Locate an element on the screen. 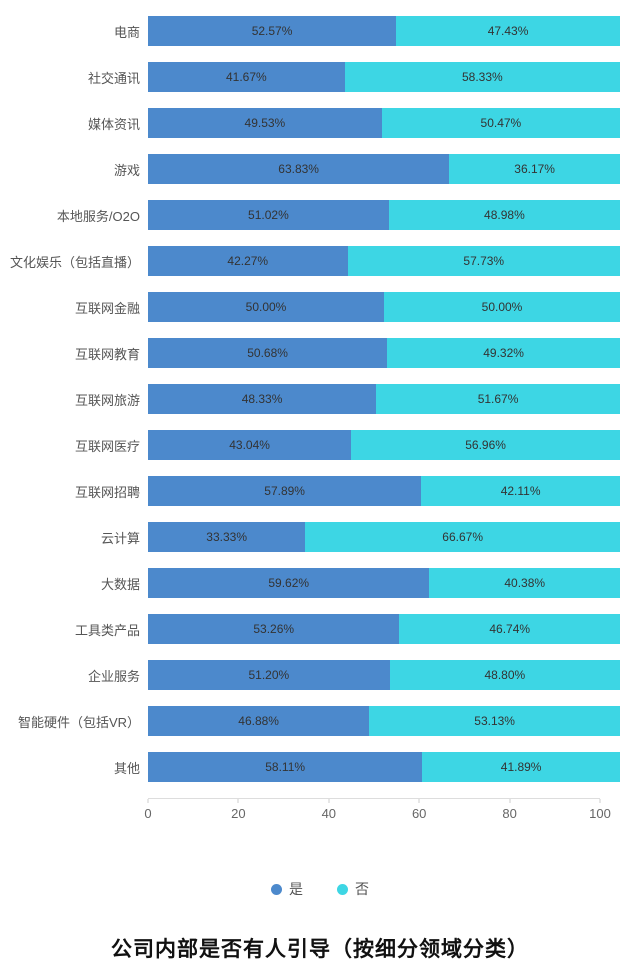 This screenshot has height=962, width=640. bar-row: 文化娱乐（包括直播） 42.27% 57.73% is located at coordinates (310, 261).